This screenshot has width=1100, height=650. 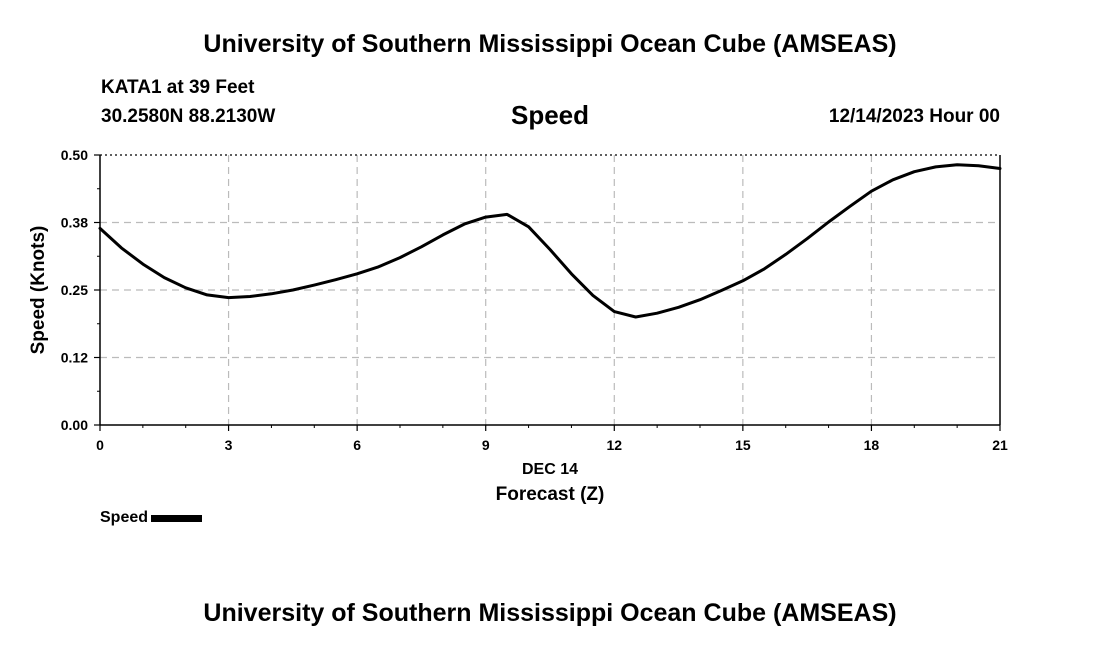 What do you see at coordinates (1000, 445) in the screenshot?
I see `x-tick-label: 21` at bounding box center [1000, 445].